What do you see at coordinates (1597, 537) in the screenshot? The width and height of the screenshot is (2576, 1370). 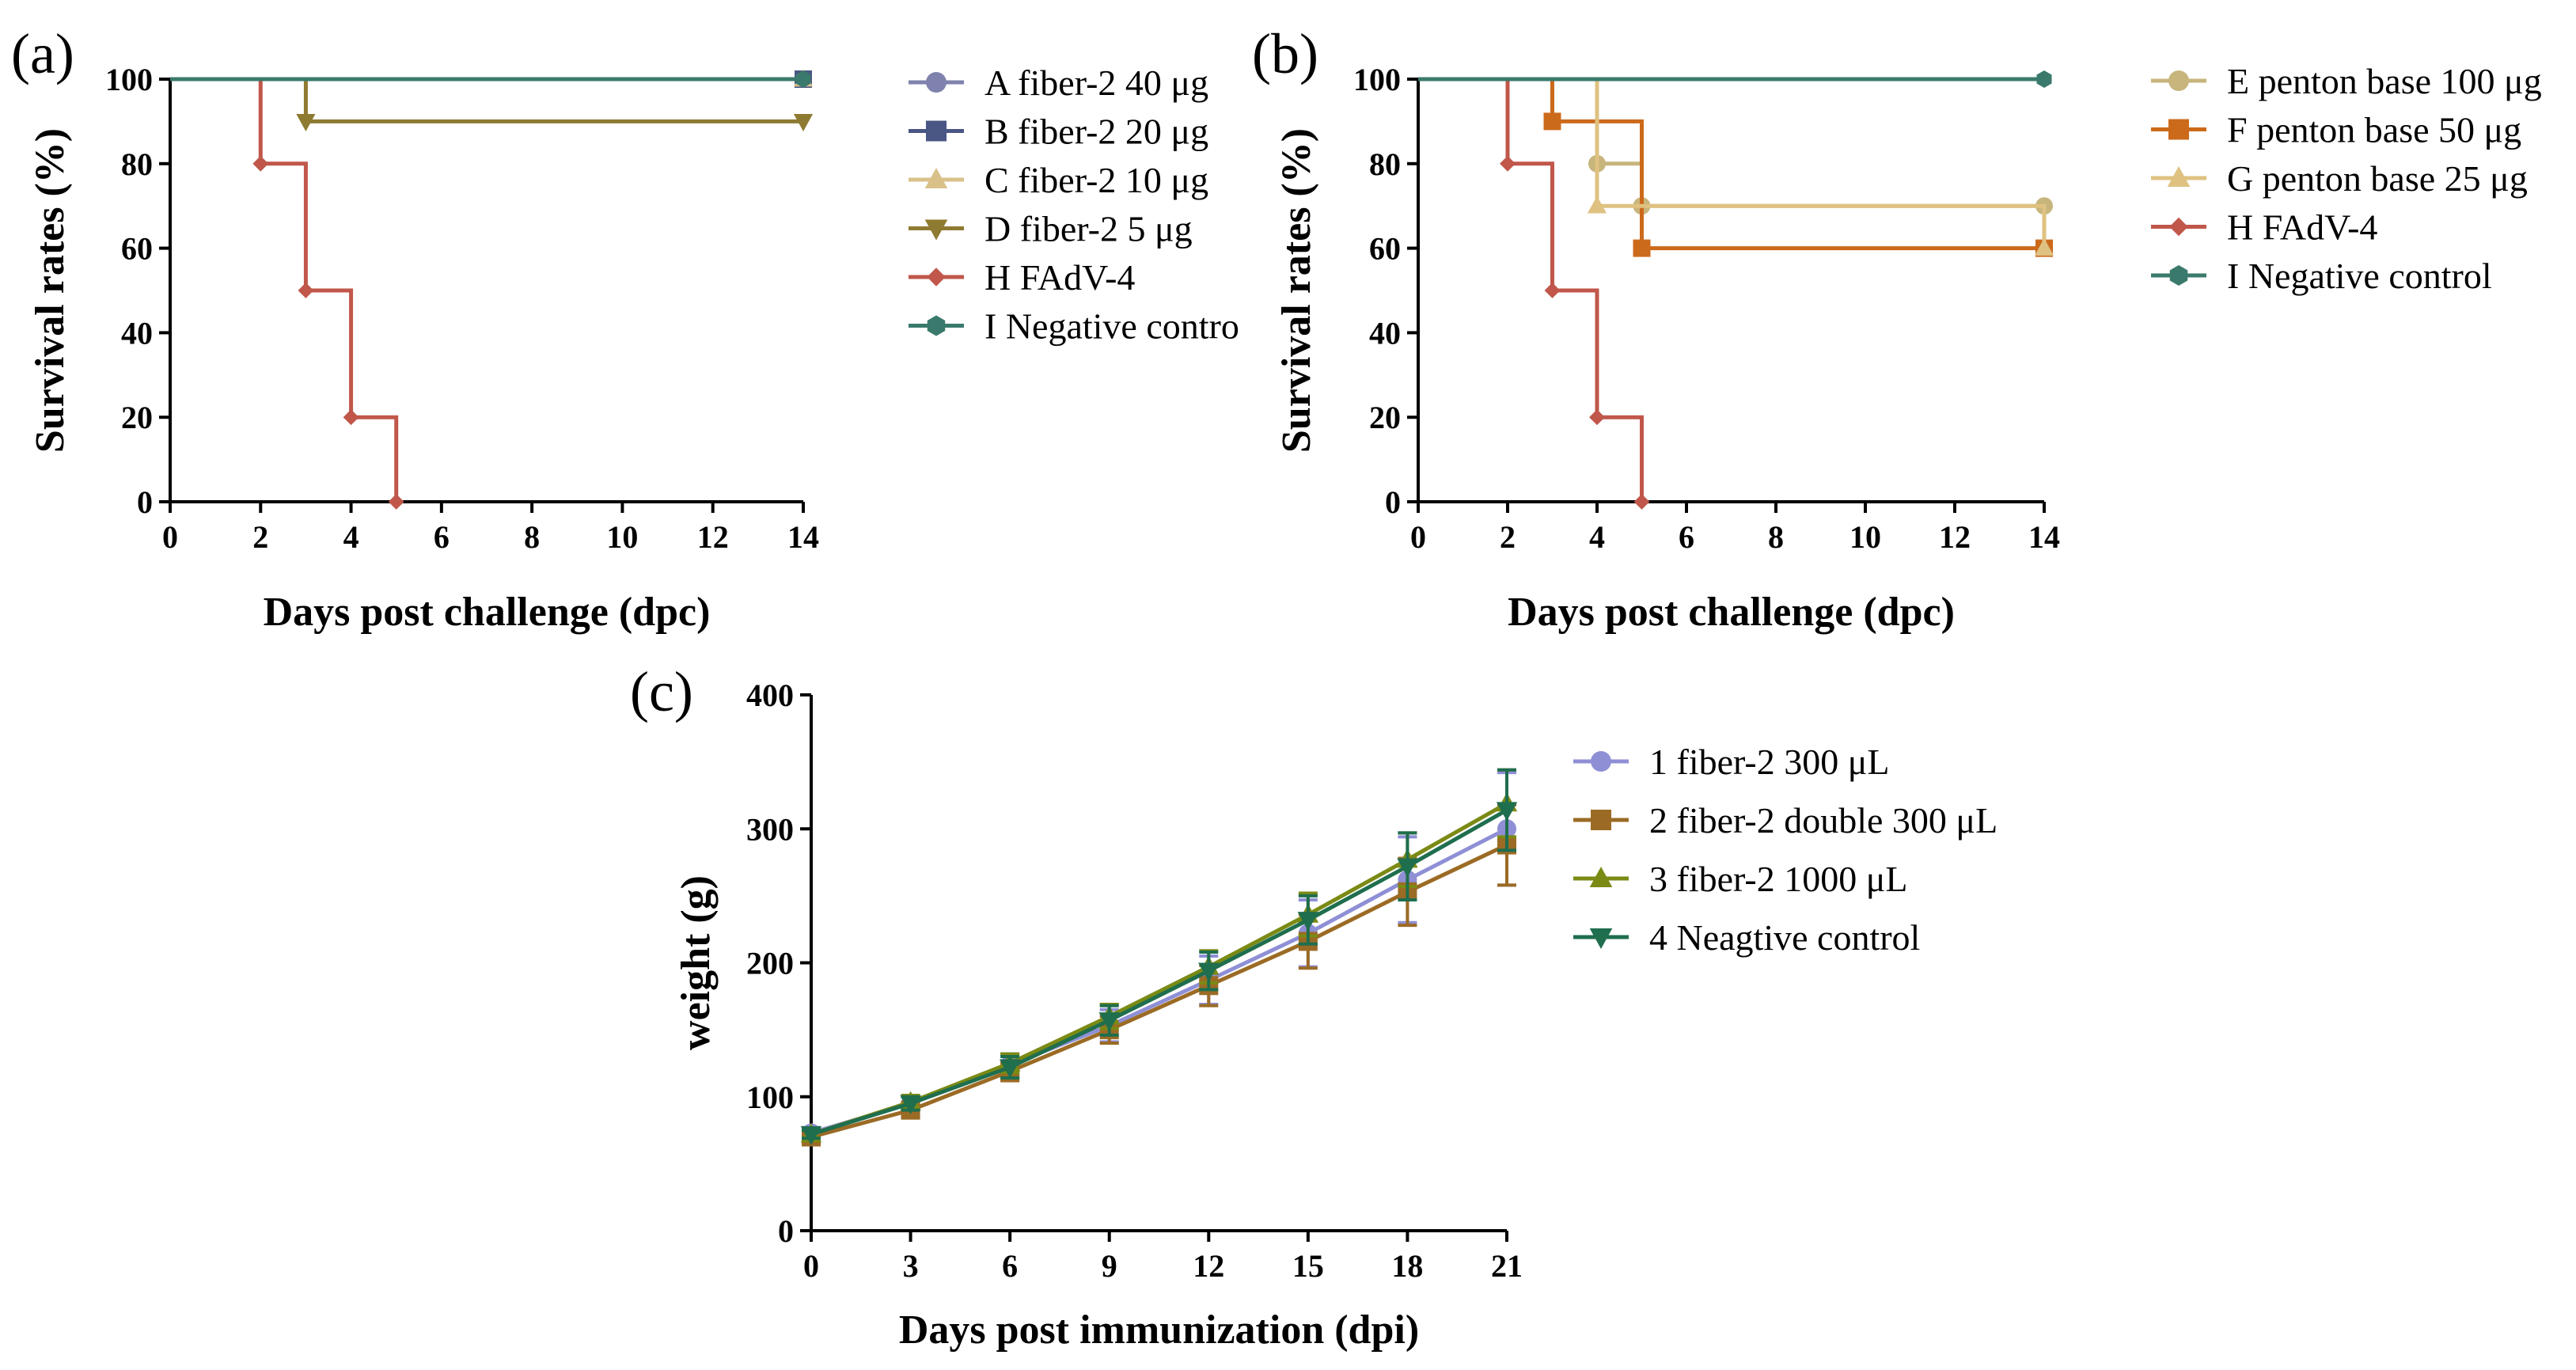 I see `x-tick-label: 4` at bounding box center [1597, 537].